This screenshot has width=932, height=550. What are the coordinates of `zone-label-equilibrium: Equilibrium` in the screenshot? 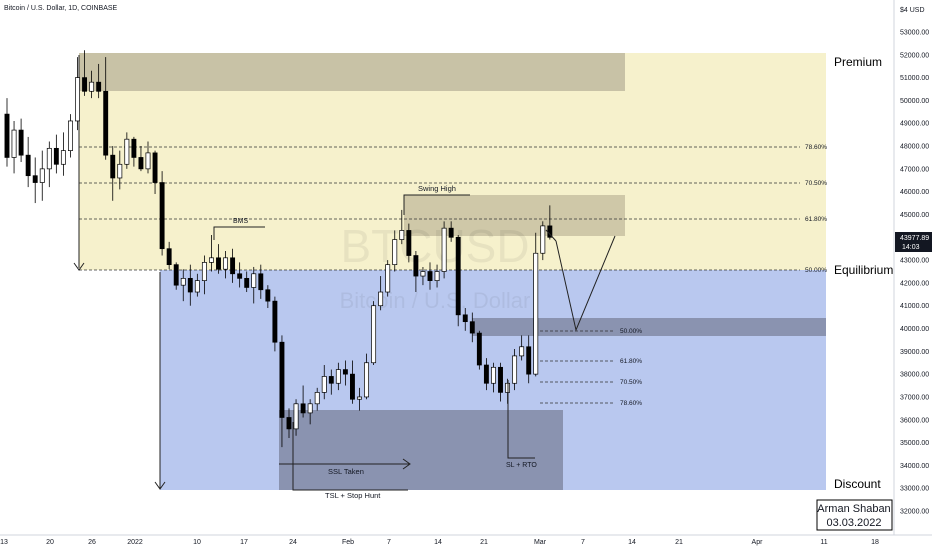 It's located at (863, 270).